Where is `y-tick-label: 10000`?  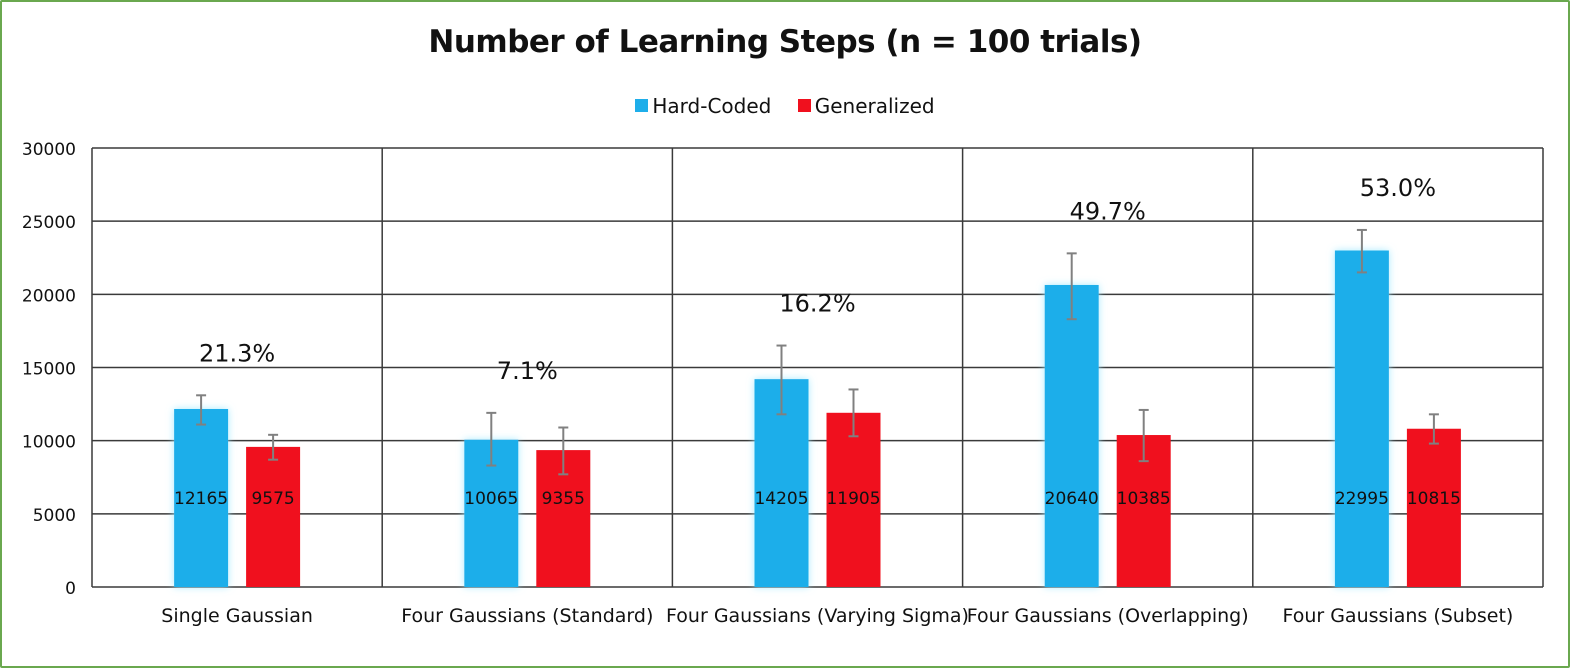 y-tick-label: 10000 is located at coordinates (49, 443).